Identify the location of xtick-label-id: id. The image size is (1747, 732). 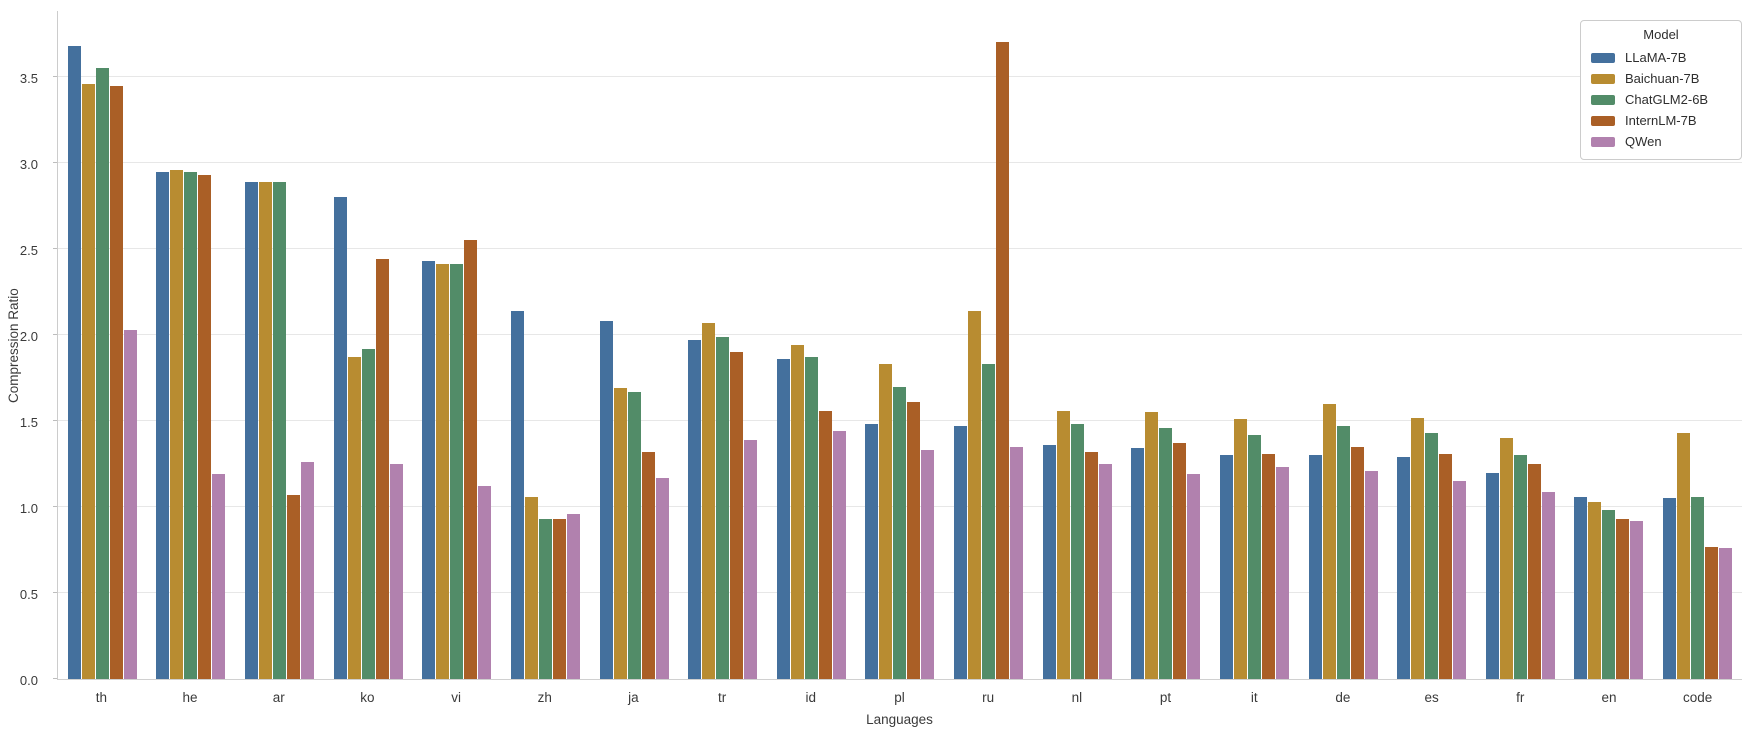
(811, 697).